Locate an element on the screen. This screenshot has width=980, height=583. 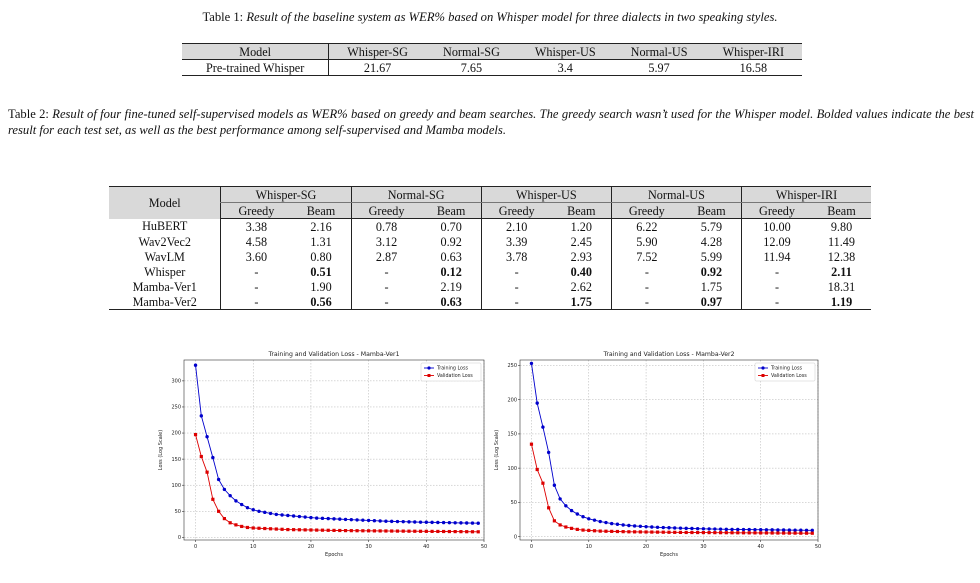
table1-caption-label: Table 1: is located at coordinates (223, 17).